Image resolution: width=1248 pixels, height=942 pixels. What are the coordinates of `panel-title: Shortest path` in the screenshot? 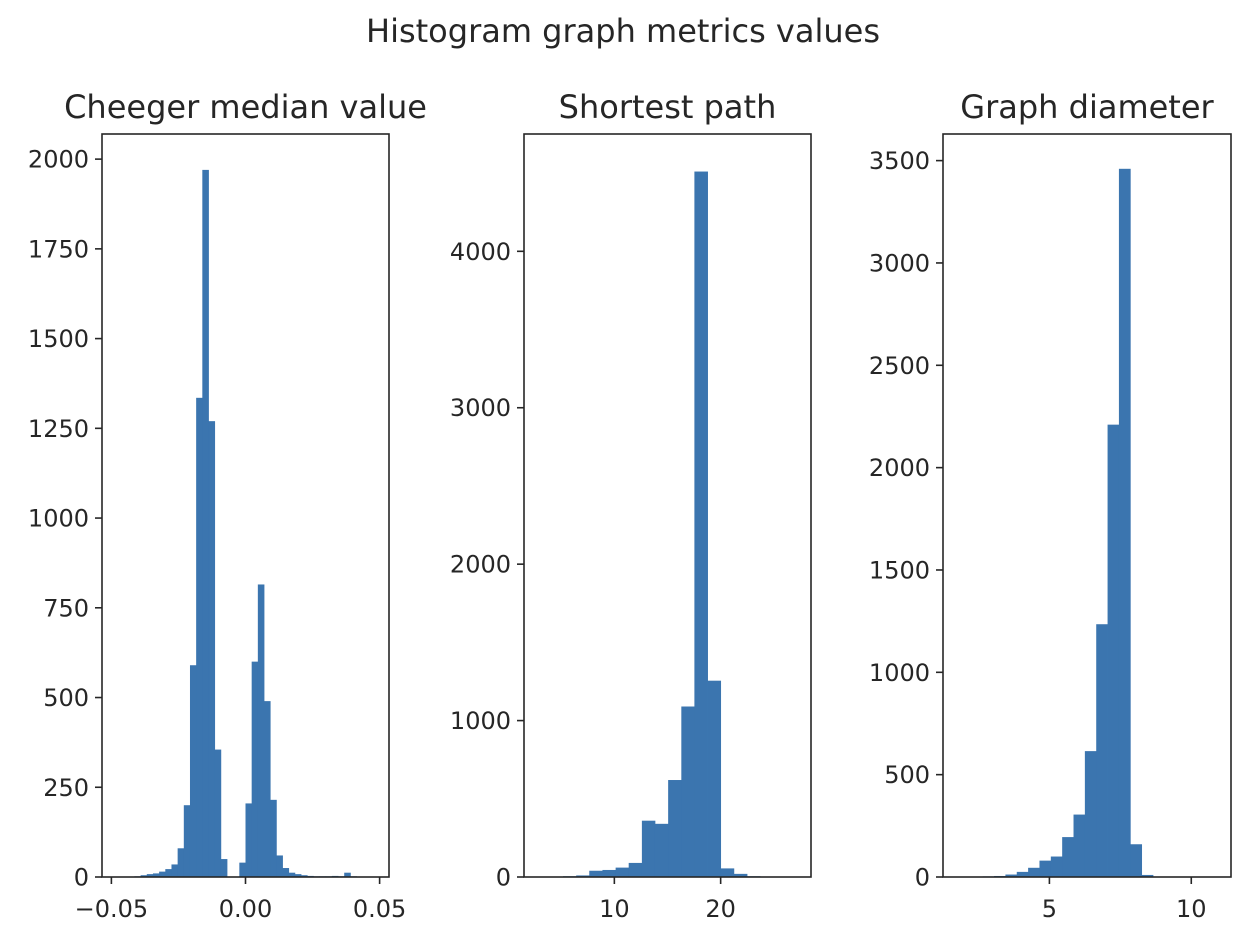 It's located at (668, 107).